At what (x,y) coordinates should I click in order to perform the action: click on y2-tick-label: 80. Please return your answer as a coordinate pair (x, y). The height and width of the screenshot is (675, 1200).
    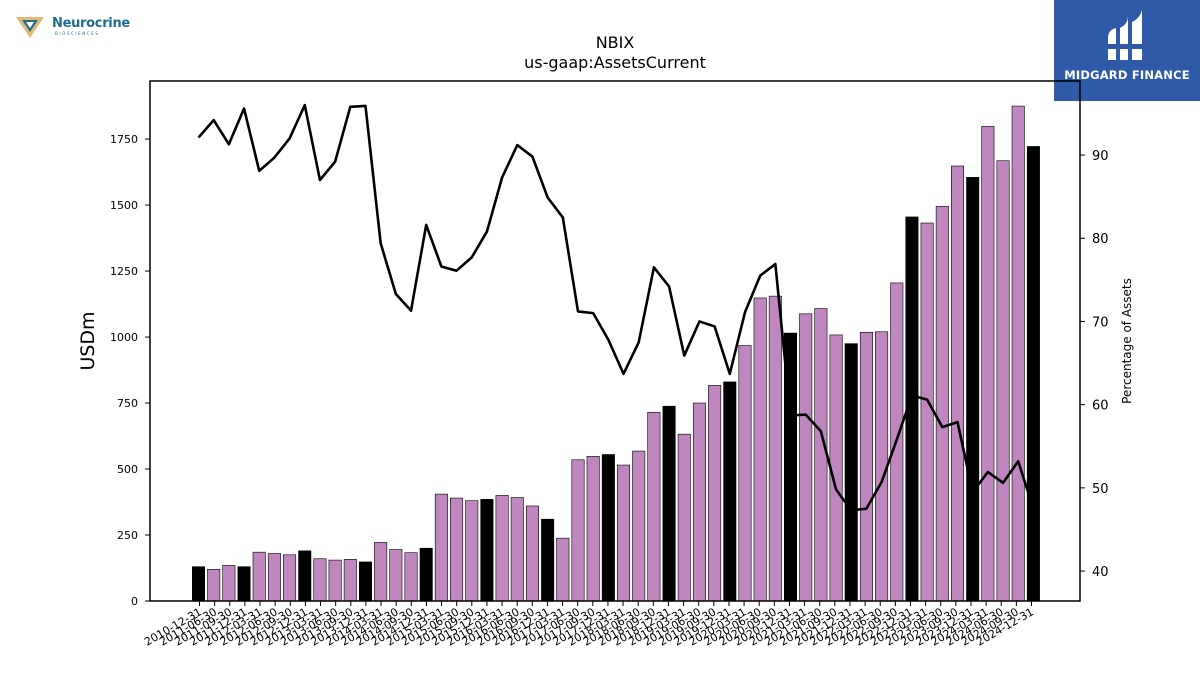
    Looking at the image, I should click on (1100, 239).